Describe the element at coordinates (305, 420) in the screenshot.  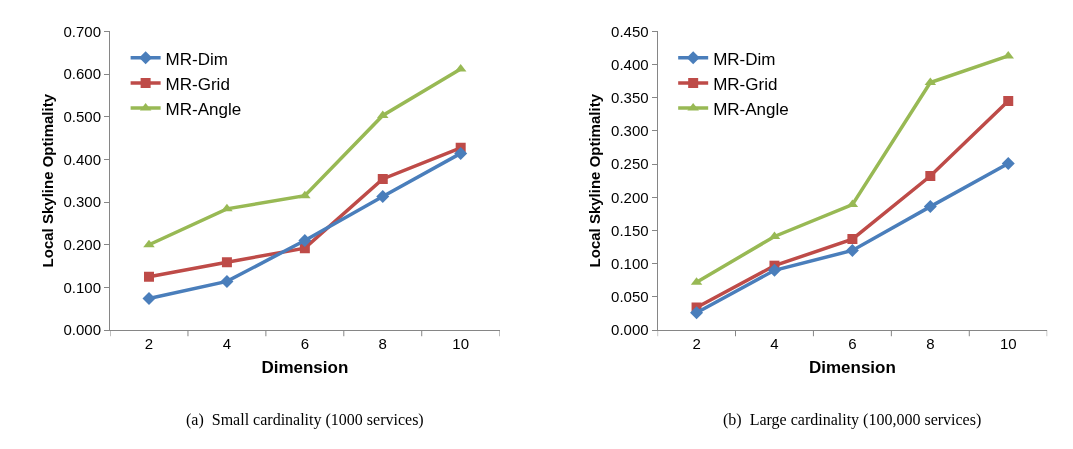
I see `text: (a) Small cardinality (1000 services)` at that location.